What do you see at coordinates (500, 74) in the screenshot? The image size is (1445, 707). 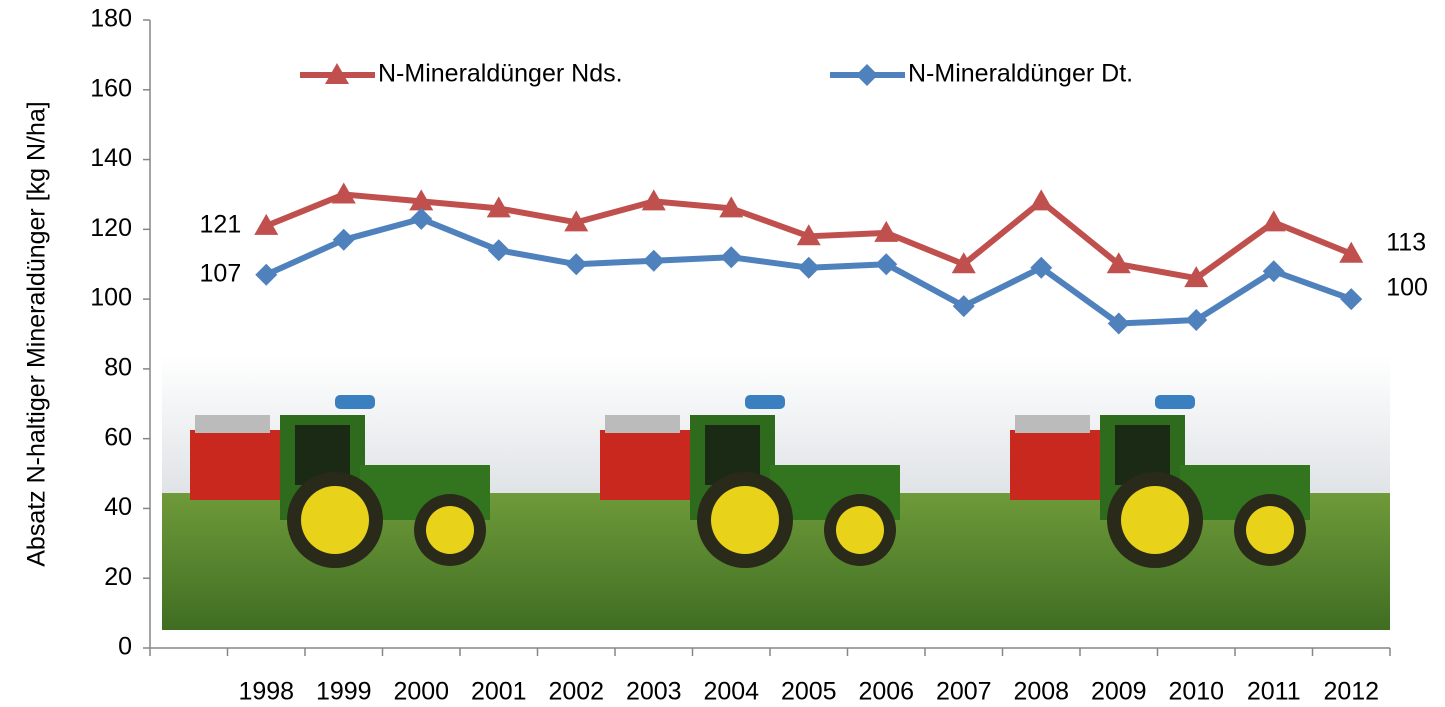 I see `legend-label: N-Mineraldünger Nds.` at bounding box center [500, 74].